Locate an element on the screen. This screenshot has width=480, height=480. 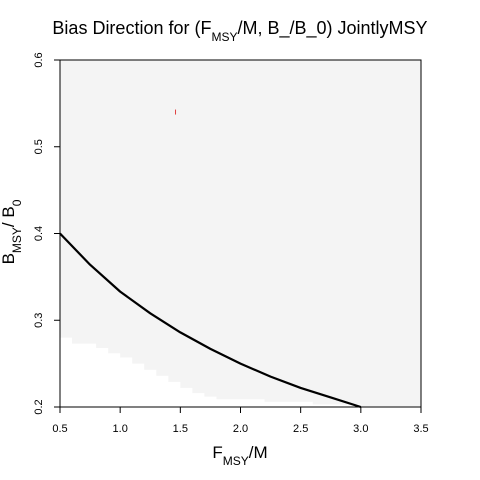
x-tick-label: 1.0 is located at coordinates (120, 429).